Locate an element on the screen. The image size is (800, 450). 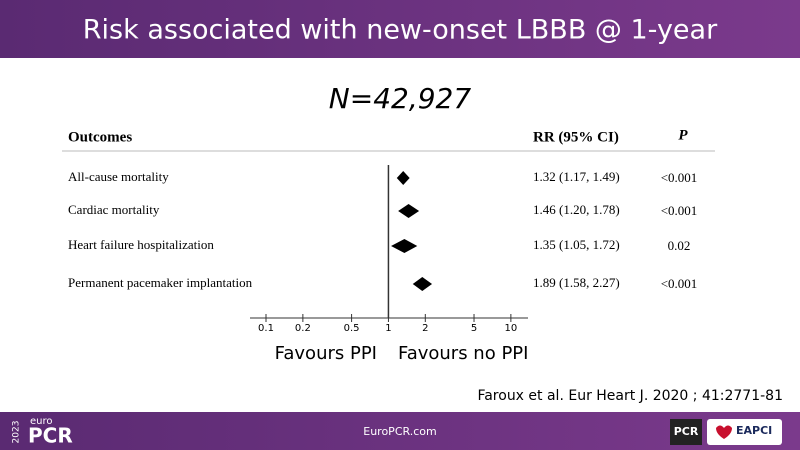
footer-band is located at coordinates (400, 431).